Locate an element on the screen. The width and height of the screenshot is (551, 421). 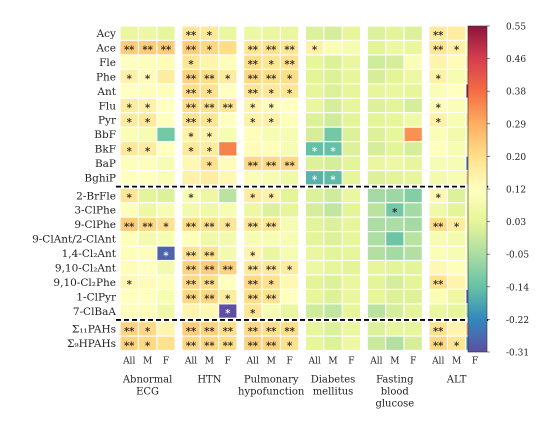
row-label: Acy is located at coordinates (106, 34).